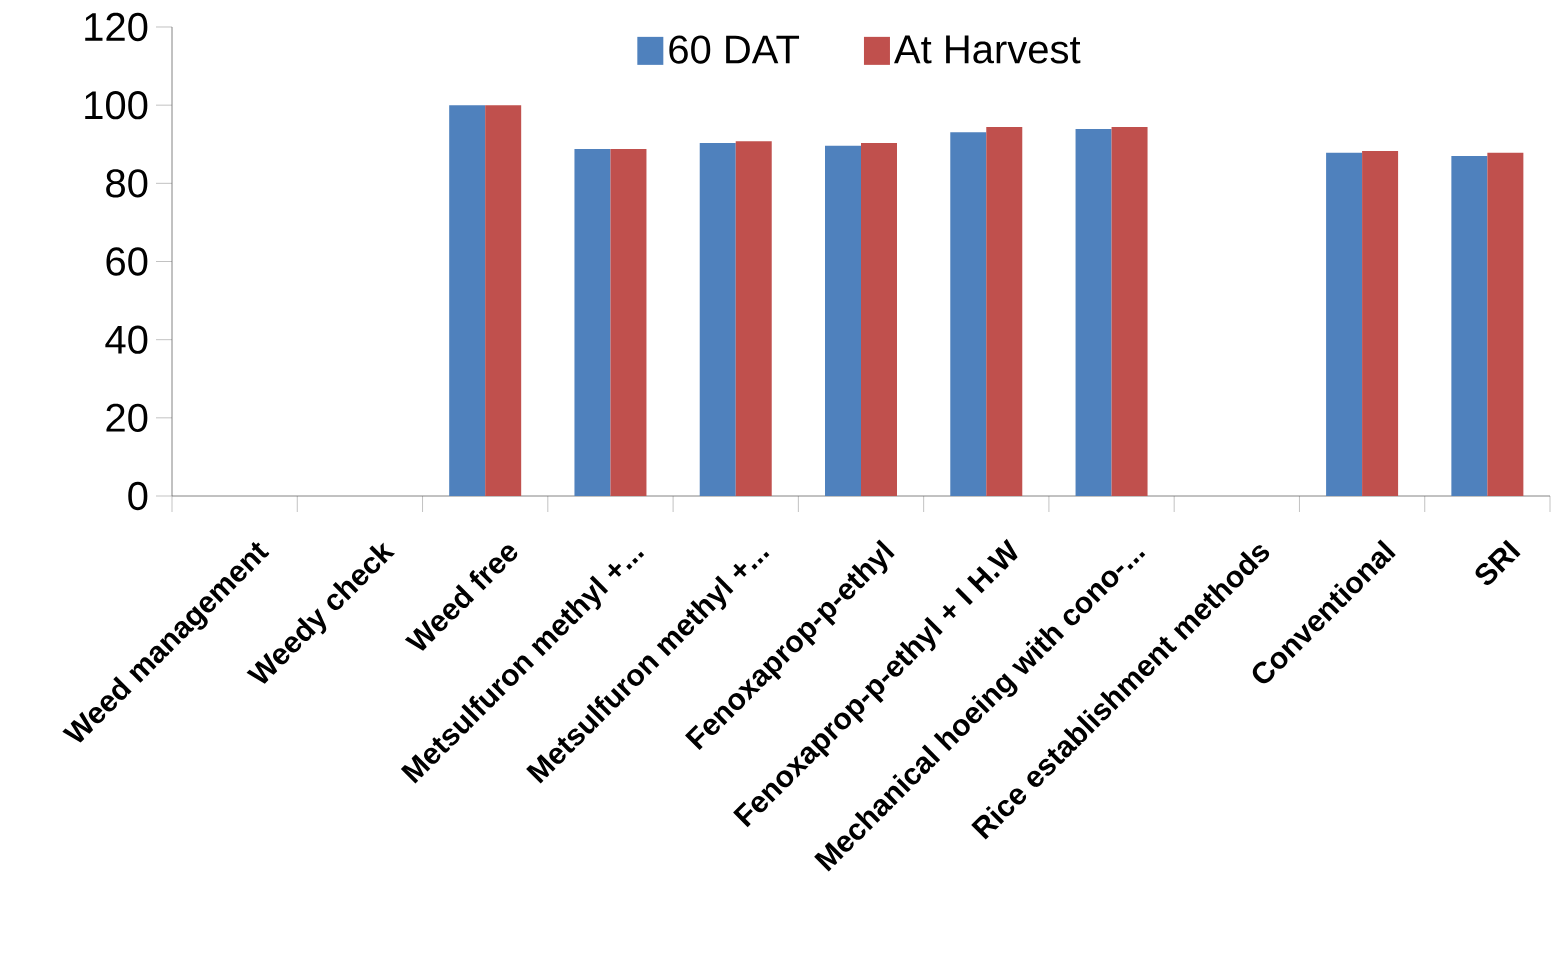 The height and width of the screenshot is (971, 1560). What do you see at coordinates (127, 183) in the screenshot?
I see `y-tick-label: 80` at bounding box center [127, 183].